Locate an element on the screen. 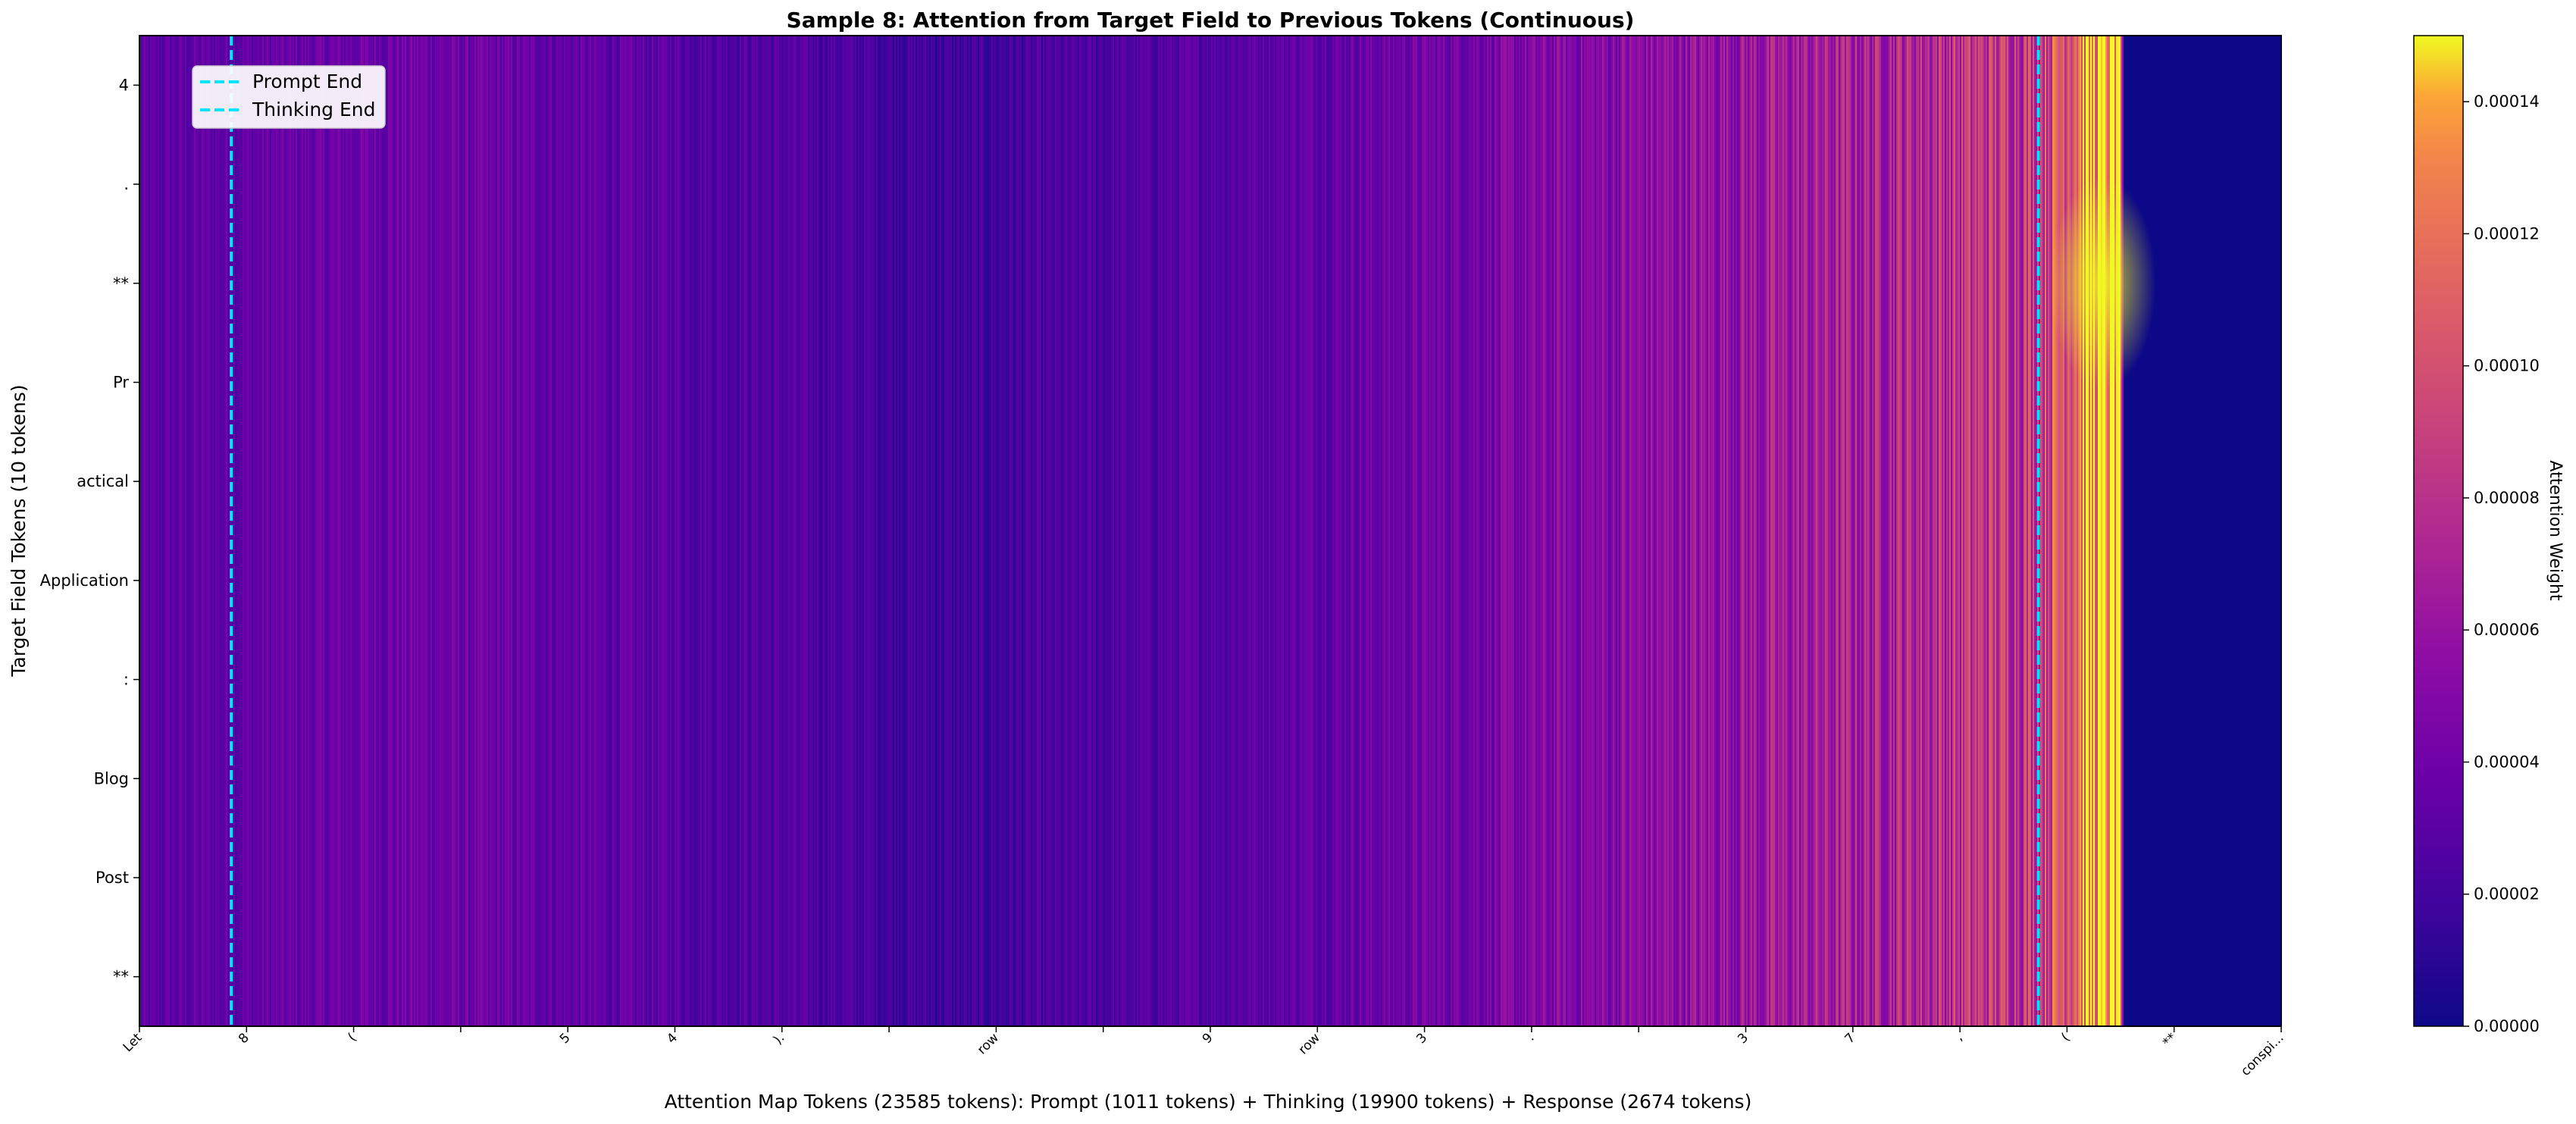 The height and width of the screenshot is (1124, 2576). y-tick-label: Post is located at coordinates (112, 878).